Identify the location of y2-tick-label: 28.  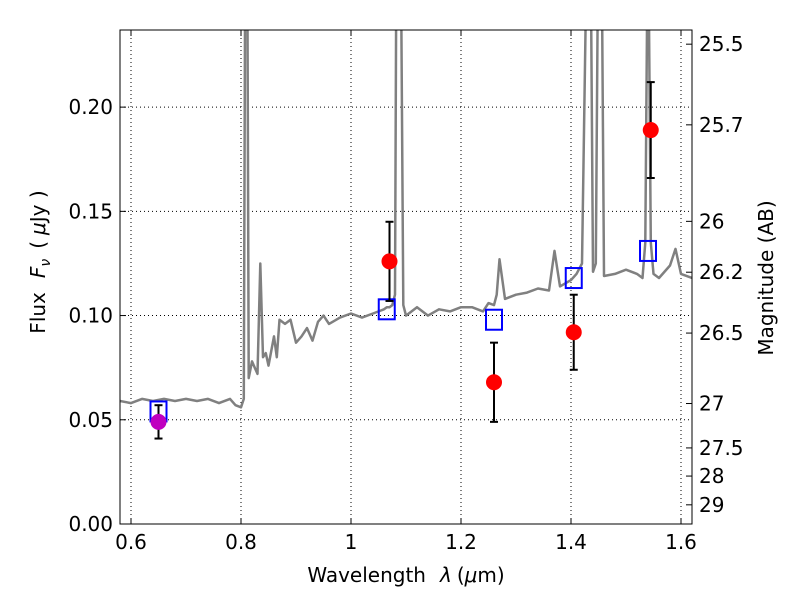
(711, 476).